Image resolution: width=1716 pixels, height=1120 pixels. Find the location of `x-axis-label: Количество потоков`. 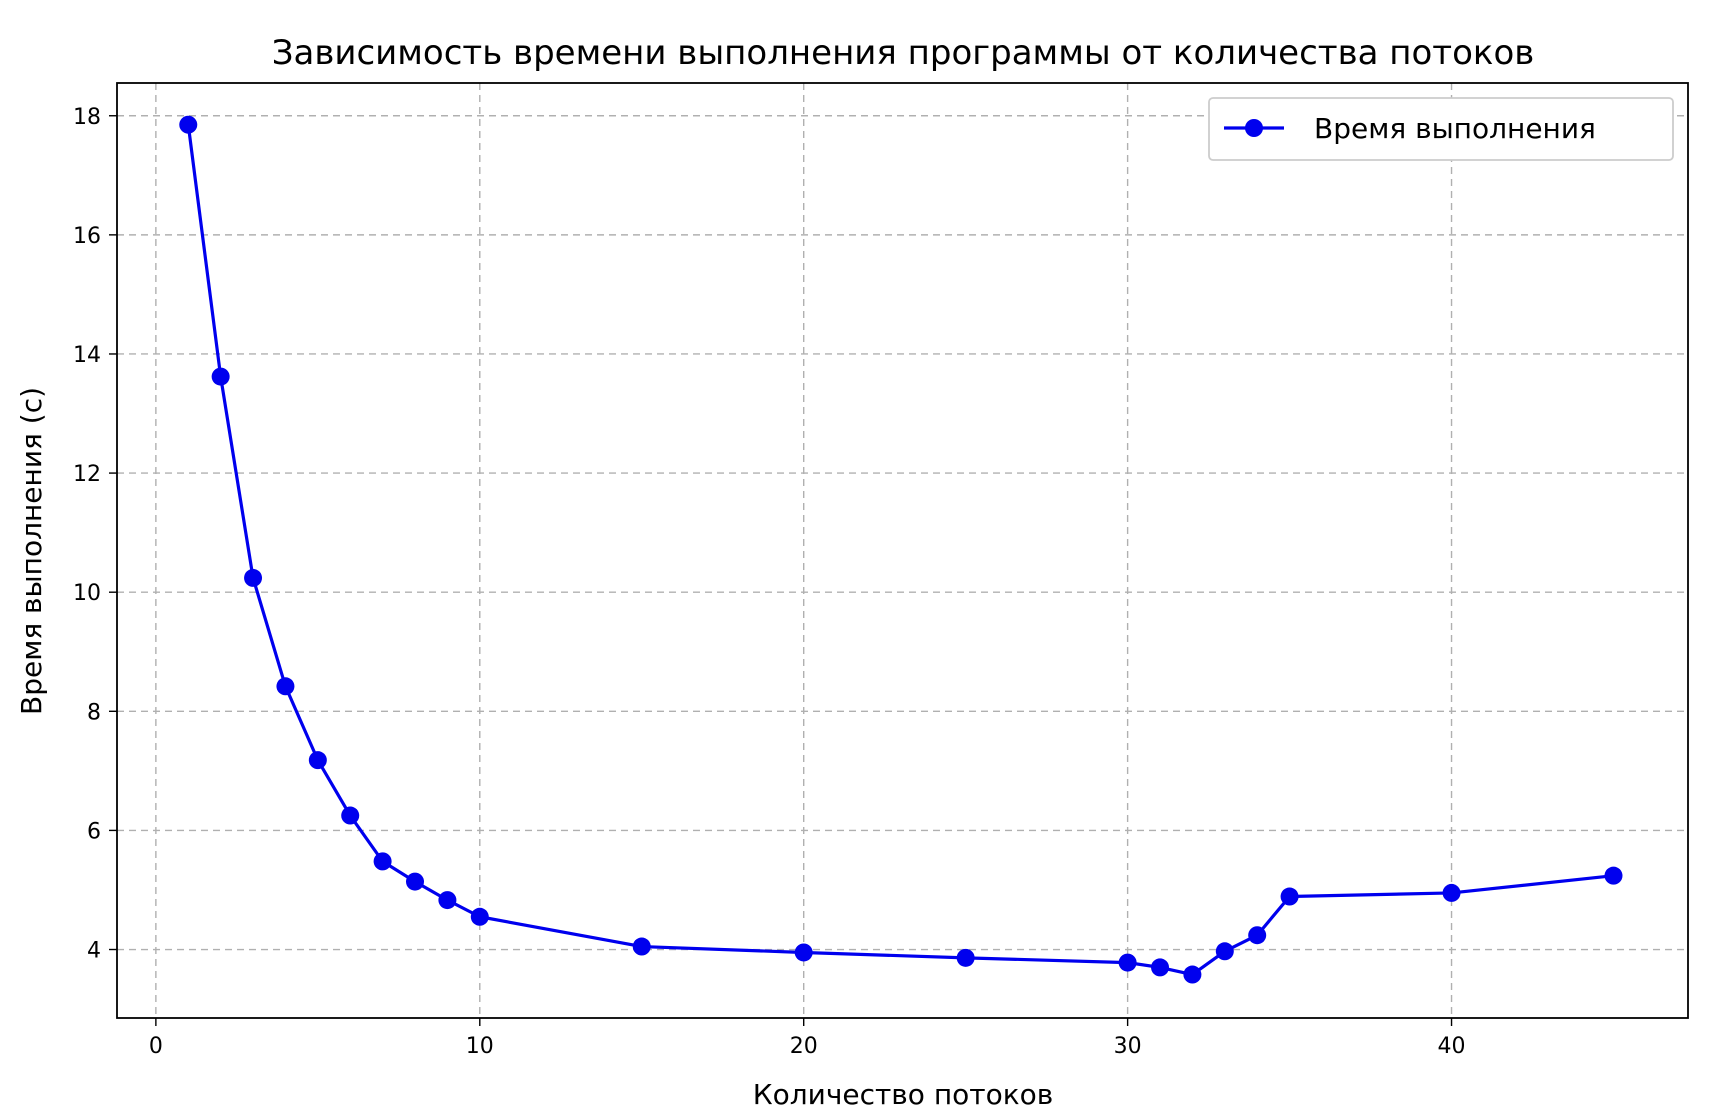

x-axis-label: Количество потоков is located at coordinates (903, 1094).